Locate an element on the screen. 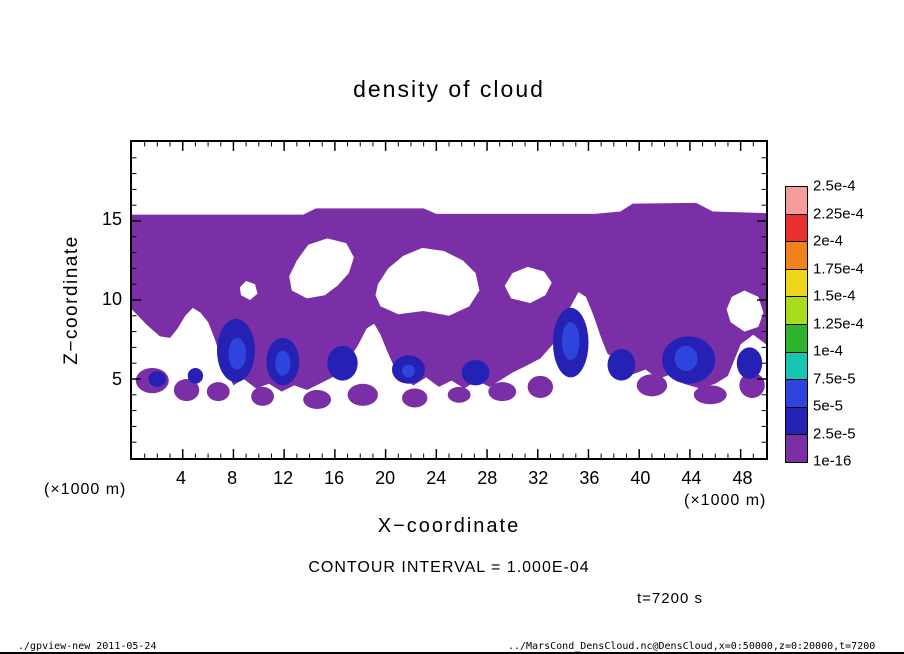  colorbar-label: 1e-16 is located at coordinates (832, 461).